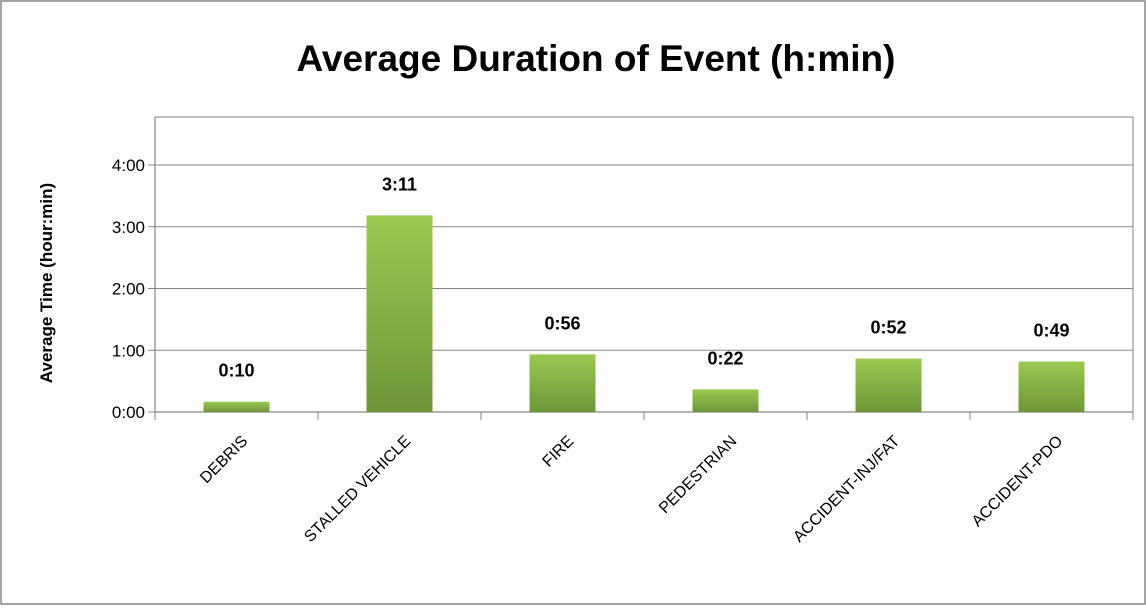  What do you see at coordinates (562, 323) in the screenshot?
I see `data-label: 0:56` at bounding box center [562, 323].